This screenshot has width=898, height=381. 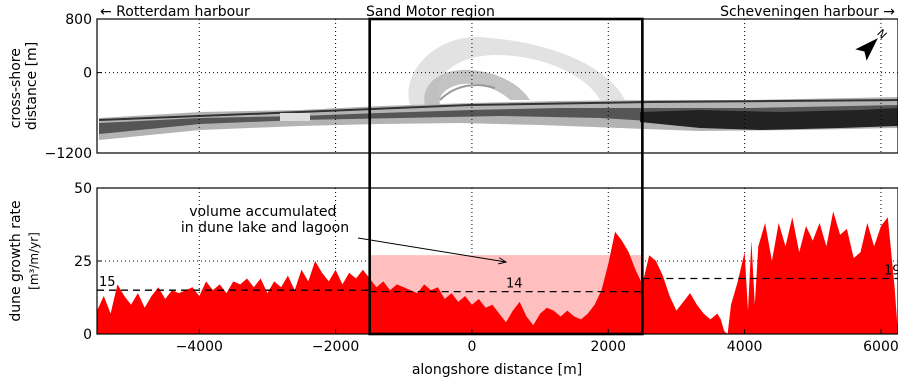 I want to click on dune-band, so click(x=498, y=118).